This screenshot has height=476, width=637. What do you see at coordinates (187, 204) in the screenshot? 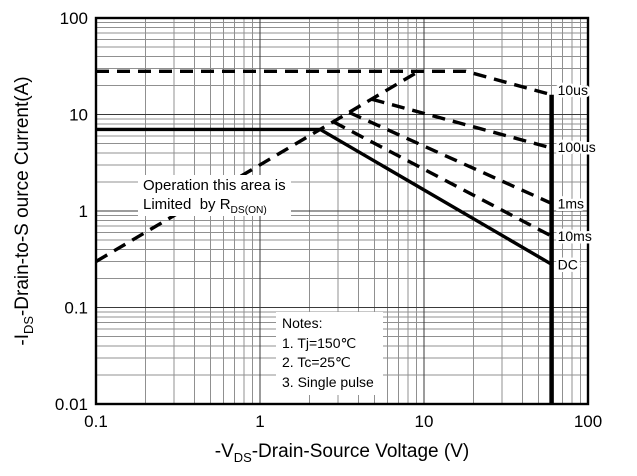
I see `annotation-line-2-text: Limited by R` at bounding box center [187, 204].